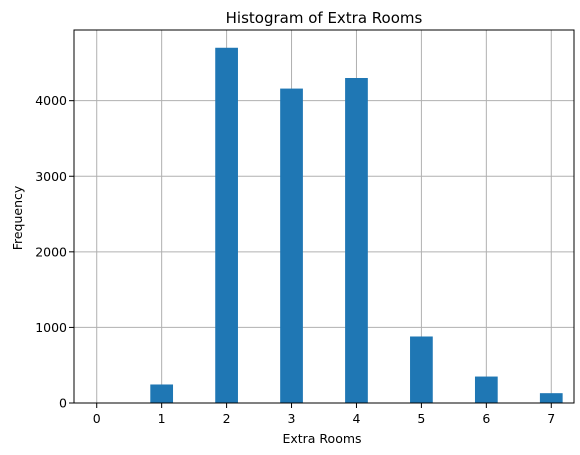  What do you see at coordinates (321, 438) in the screenshot?
I see `x-axis-label: Extra Rooms` at bounding box center [321, 438].